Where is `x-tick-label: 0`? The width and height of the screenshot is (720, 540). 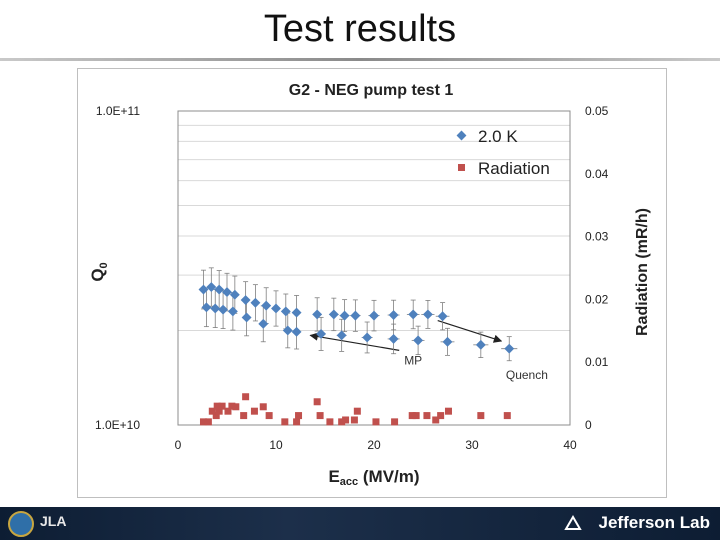 x-tick-label: 0 is located at coordinates (178, 445).